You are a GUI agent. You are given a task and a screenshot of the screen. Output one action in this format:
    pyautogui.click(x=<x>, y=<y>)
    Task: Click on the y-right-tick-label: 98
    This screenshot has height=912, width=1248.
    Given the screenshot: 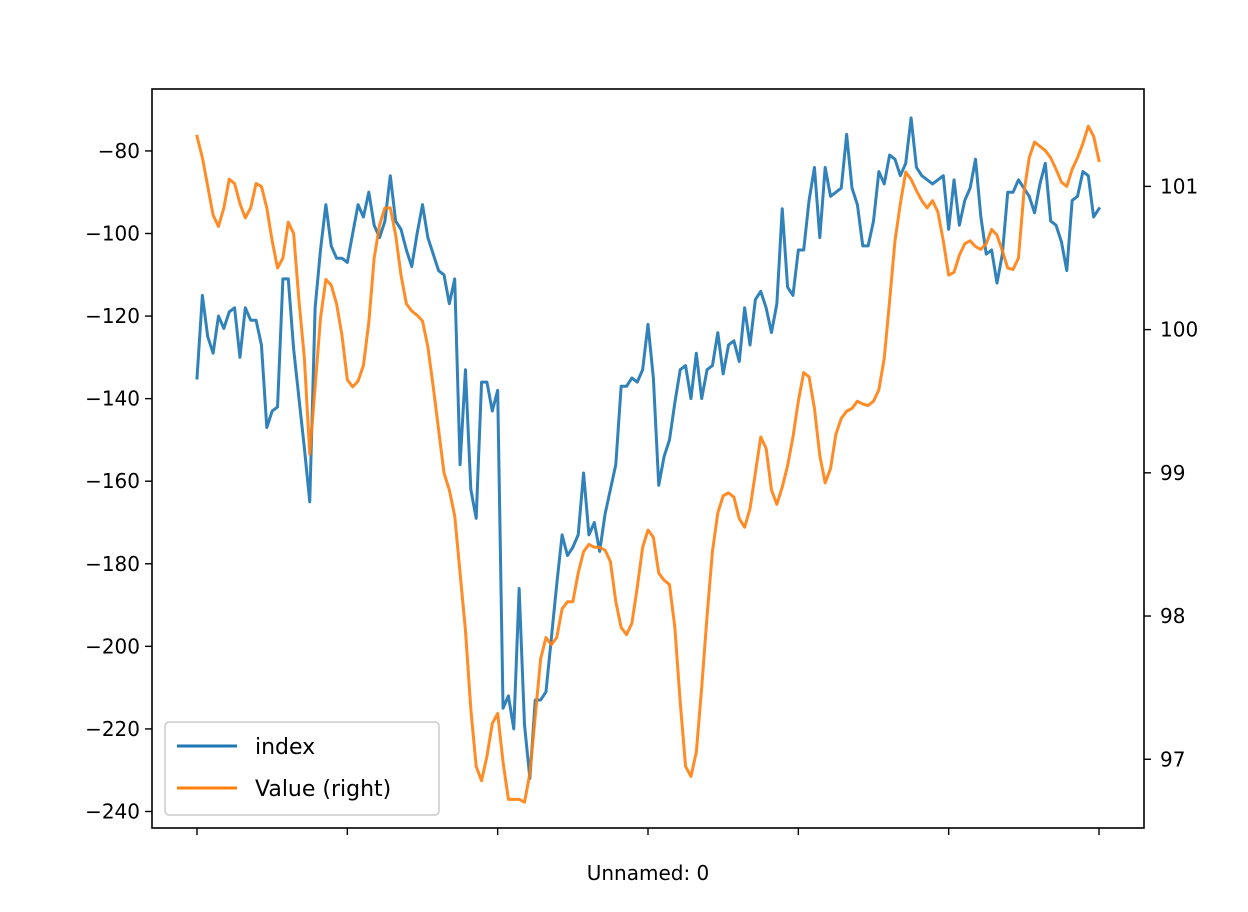 What is the action you would take?
    pyautogui.click(x=1172, y=616)
    